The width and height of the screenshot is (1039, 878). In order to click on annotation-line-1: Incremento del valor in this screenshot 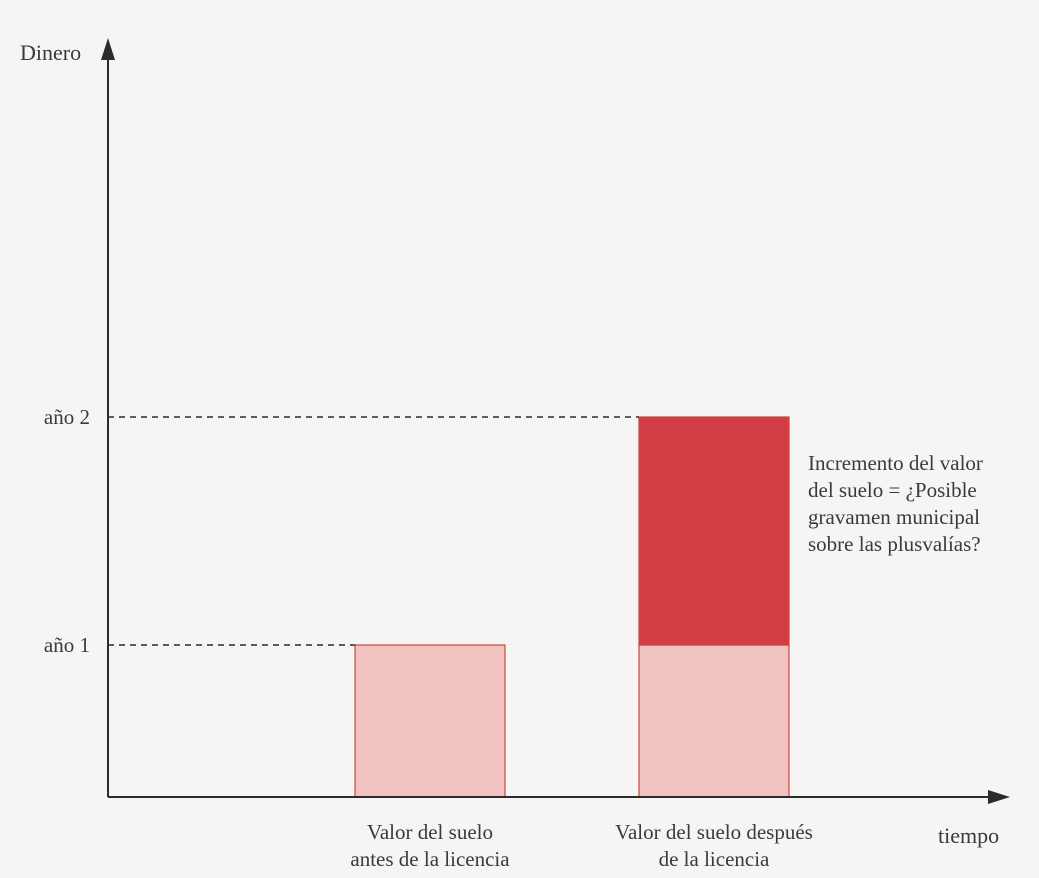, I will do `click(895, 463)`.